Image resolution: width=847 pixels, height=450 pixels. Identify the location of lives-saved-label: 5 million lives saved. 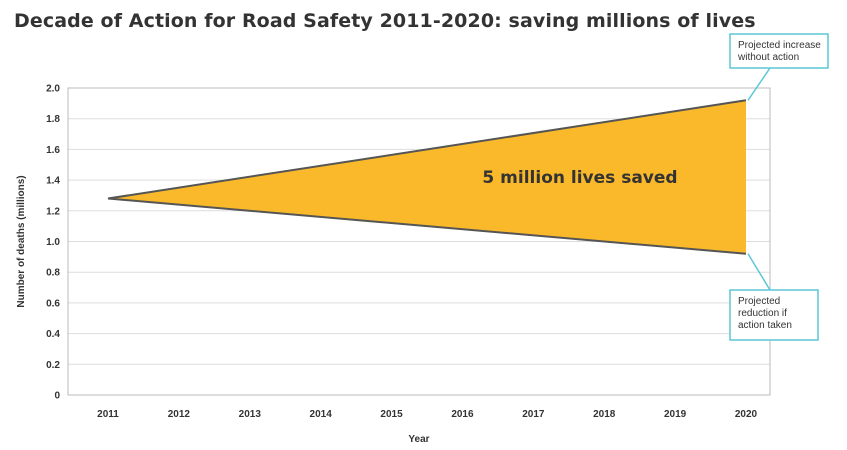
(579, 178).